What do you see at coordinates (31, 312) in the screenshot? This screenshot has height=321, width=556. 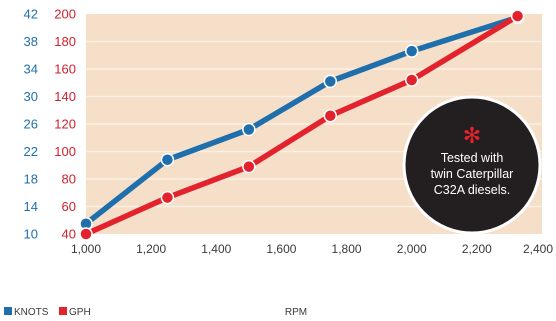 I see `legend-label-knots: KNOTS` at bounding box center [31, 312].